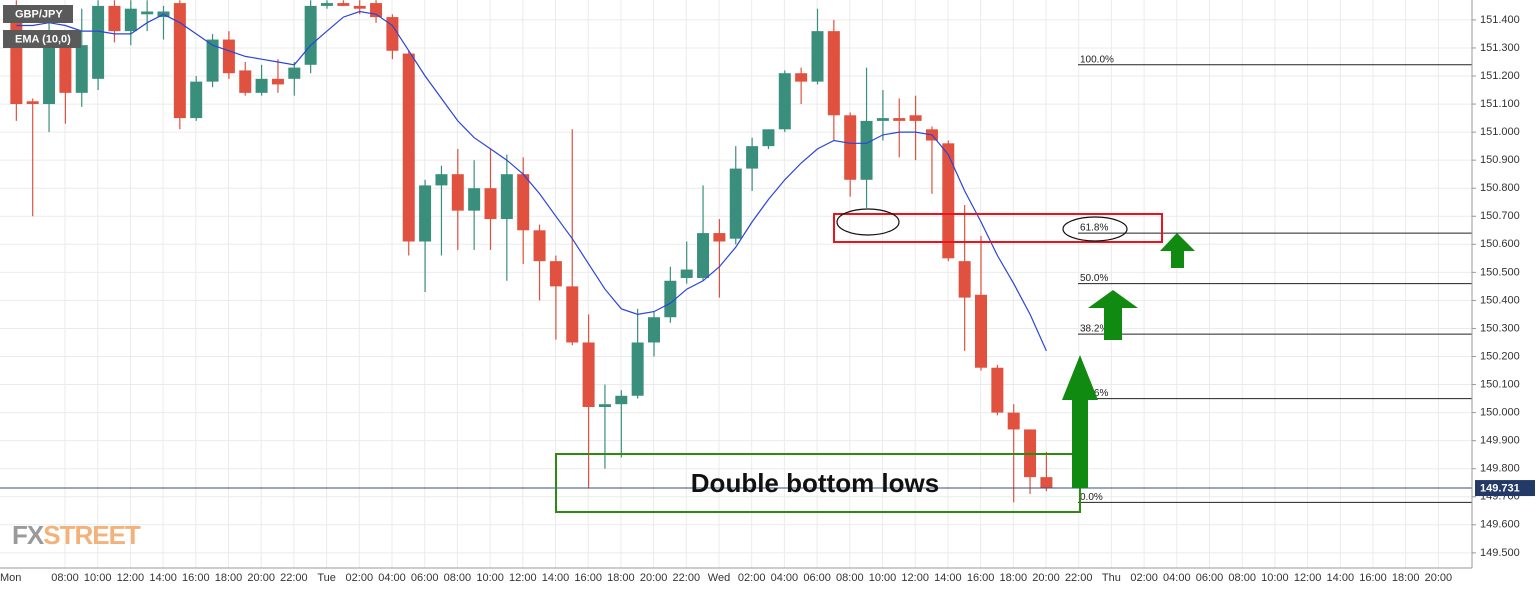  I want to click on x-tick-label: Wed, so click(719, 578).